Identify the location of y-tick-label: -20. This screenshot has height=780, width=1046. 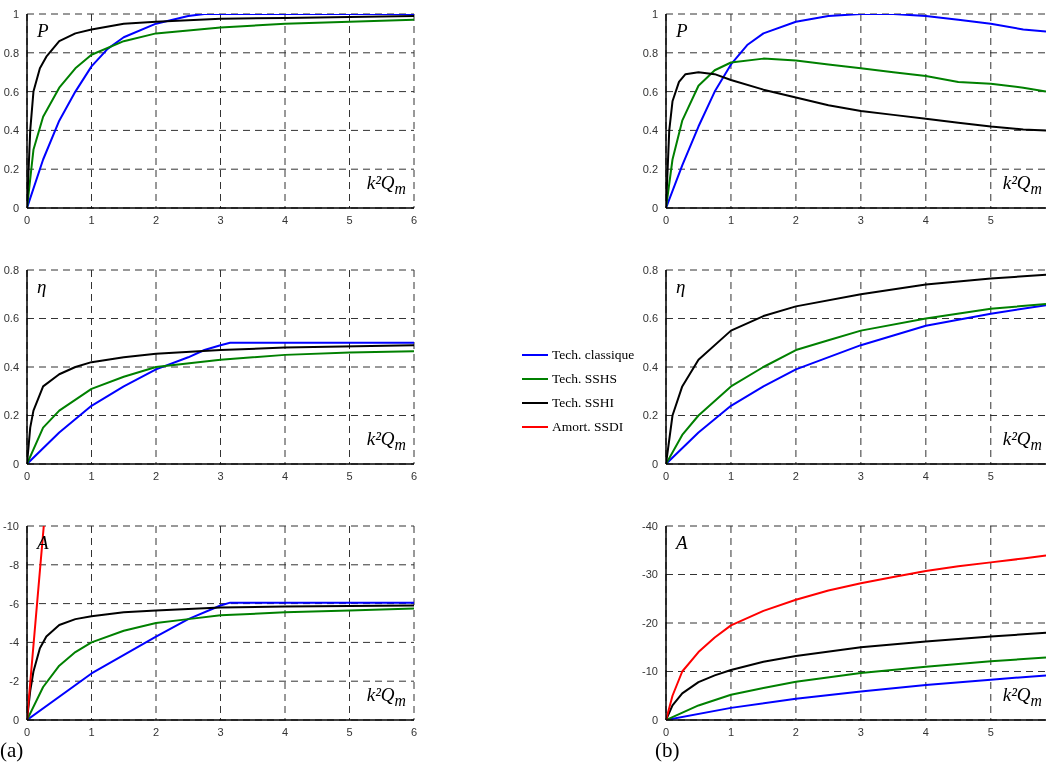
(650, 622).